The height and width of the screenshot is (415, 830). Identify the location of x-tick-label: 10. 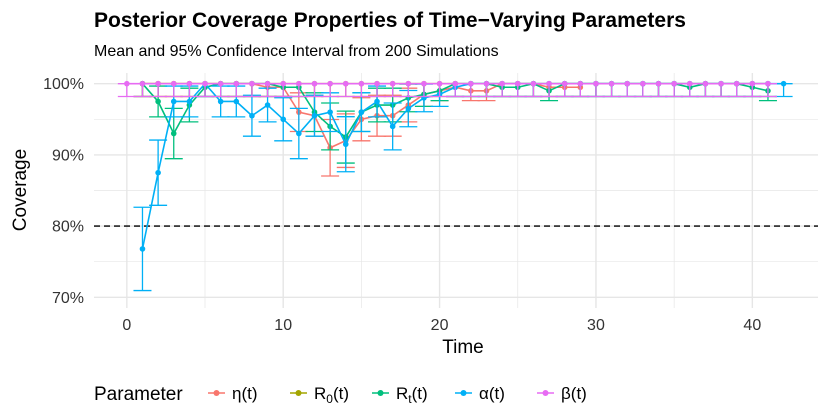
(283, 325).